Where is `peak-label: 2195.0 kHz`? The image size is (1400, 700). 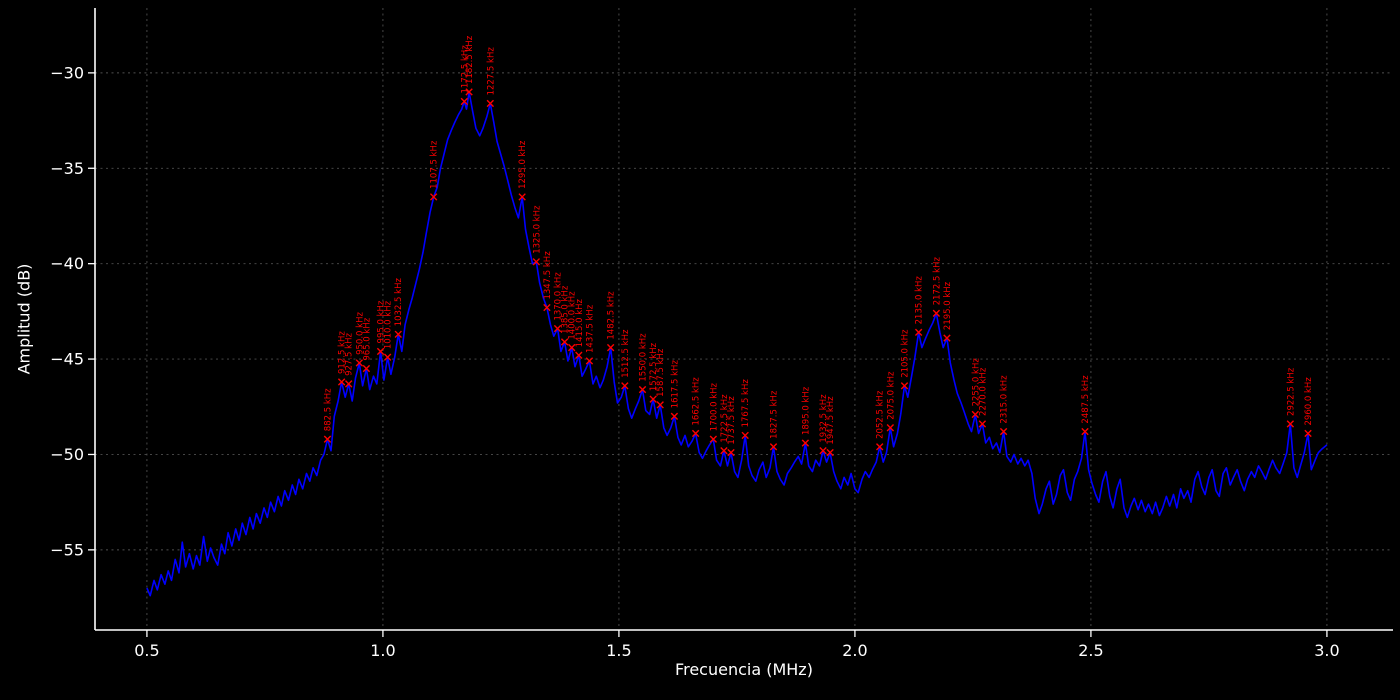 peak-label: 2195.0 kHz is located at coordinates (948, 305).